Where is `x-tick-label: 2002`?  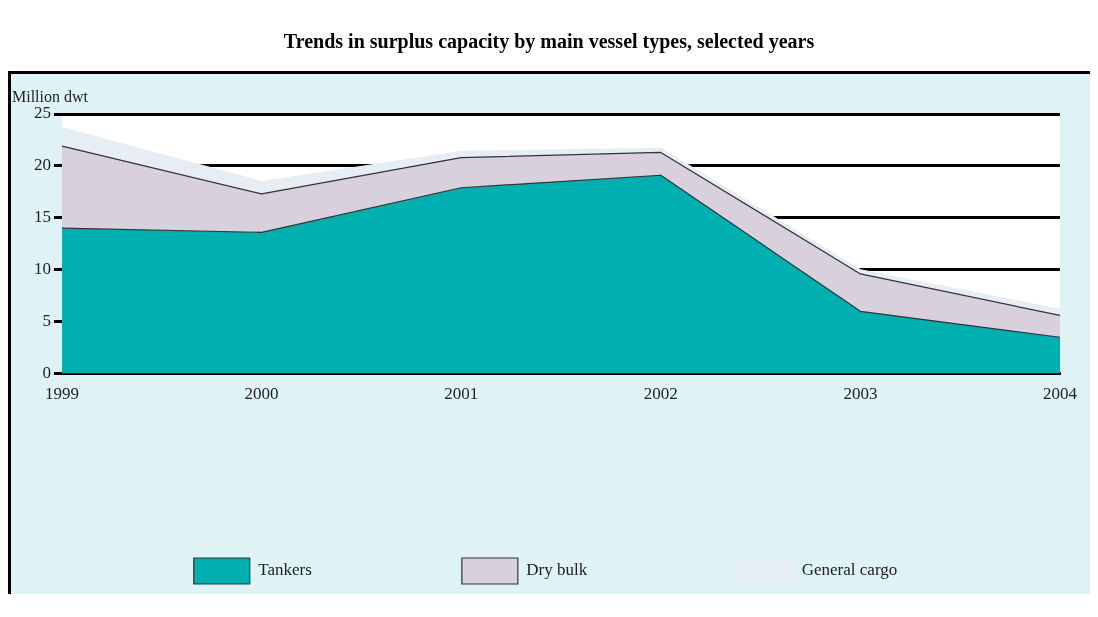
x-tick-label: 2002 is located at coordinates (660, 394).